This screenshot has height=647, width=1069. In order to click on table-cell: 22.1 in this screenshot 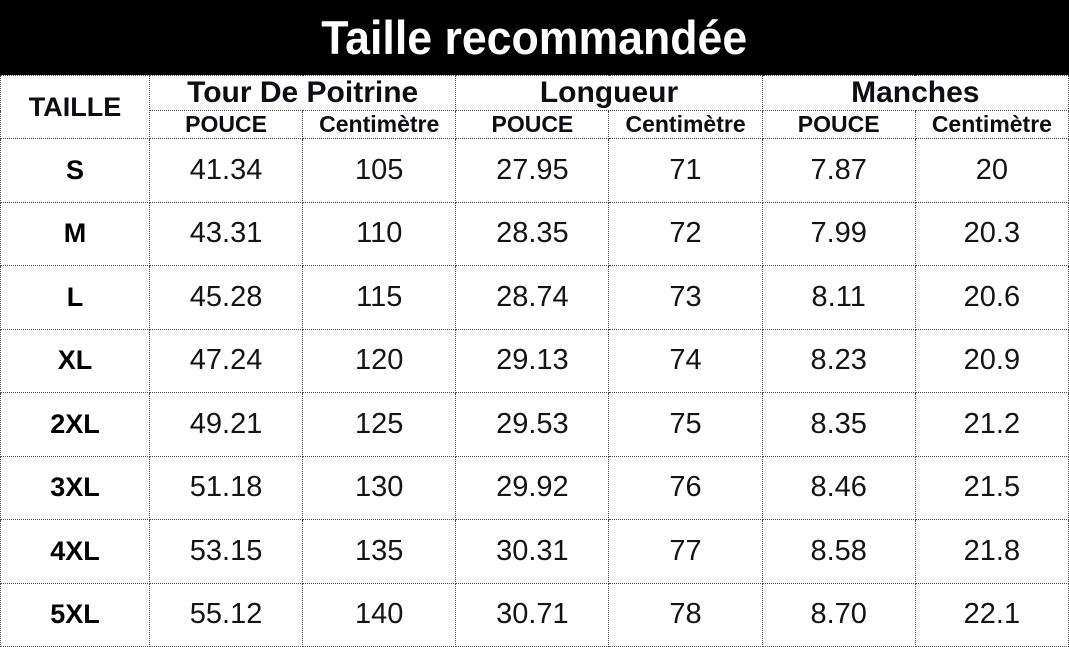, I will do `click(991, 614)`.